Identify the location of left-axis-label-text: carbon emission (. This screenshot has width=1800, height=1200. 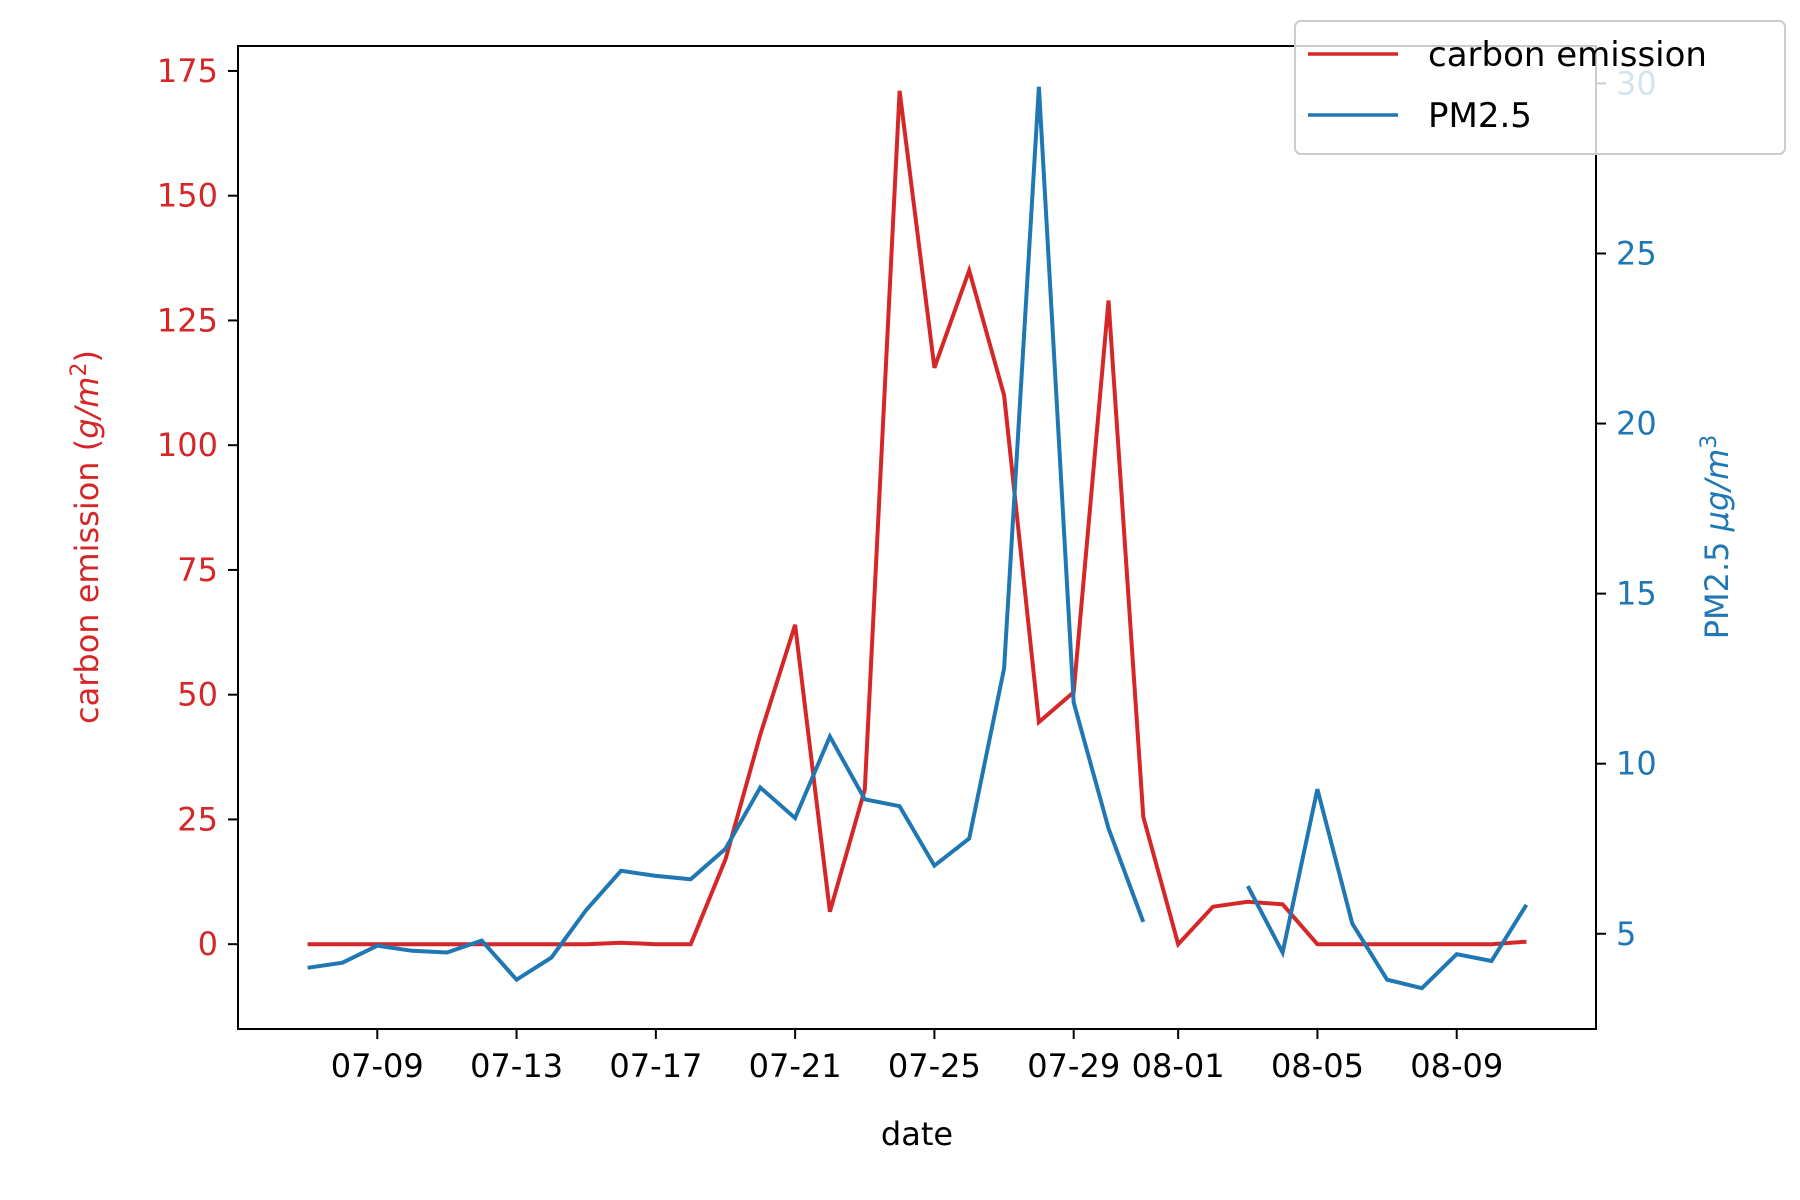
(87, 581).